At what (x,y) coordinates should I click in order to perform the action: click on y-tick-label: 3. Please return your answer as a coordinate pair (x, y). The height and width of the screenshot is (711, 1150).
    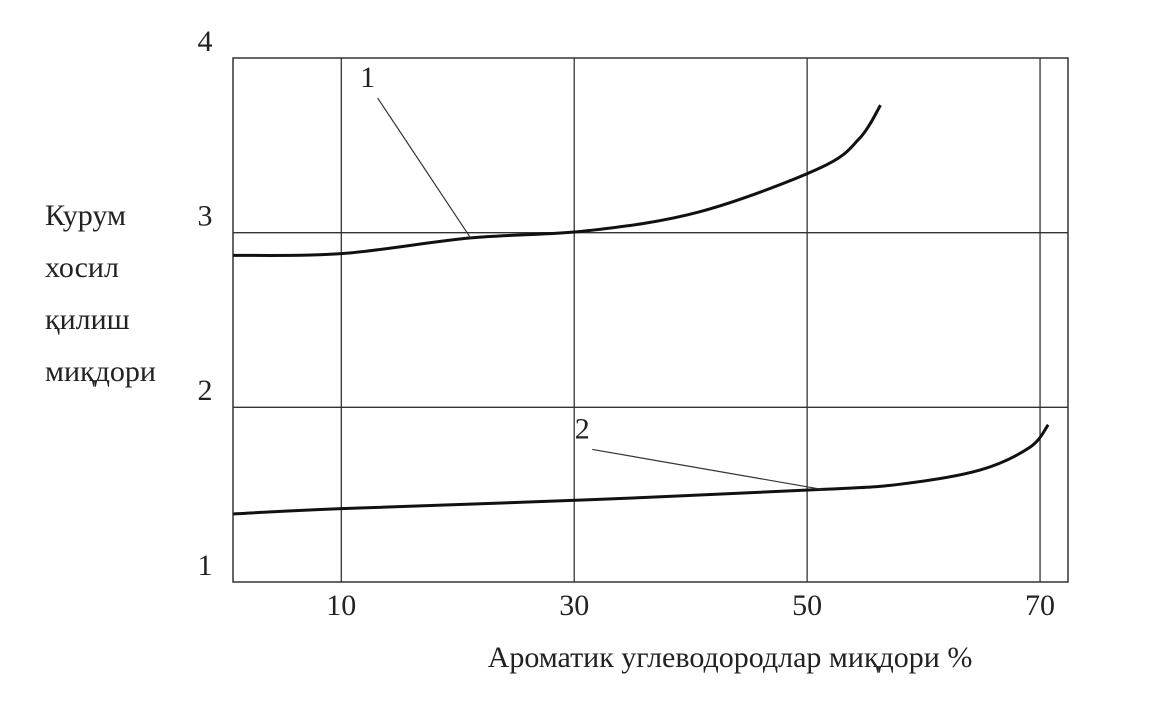
    Looking at the image, I should click on (205, 216).